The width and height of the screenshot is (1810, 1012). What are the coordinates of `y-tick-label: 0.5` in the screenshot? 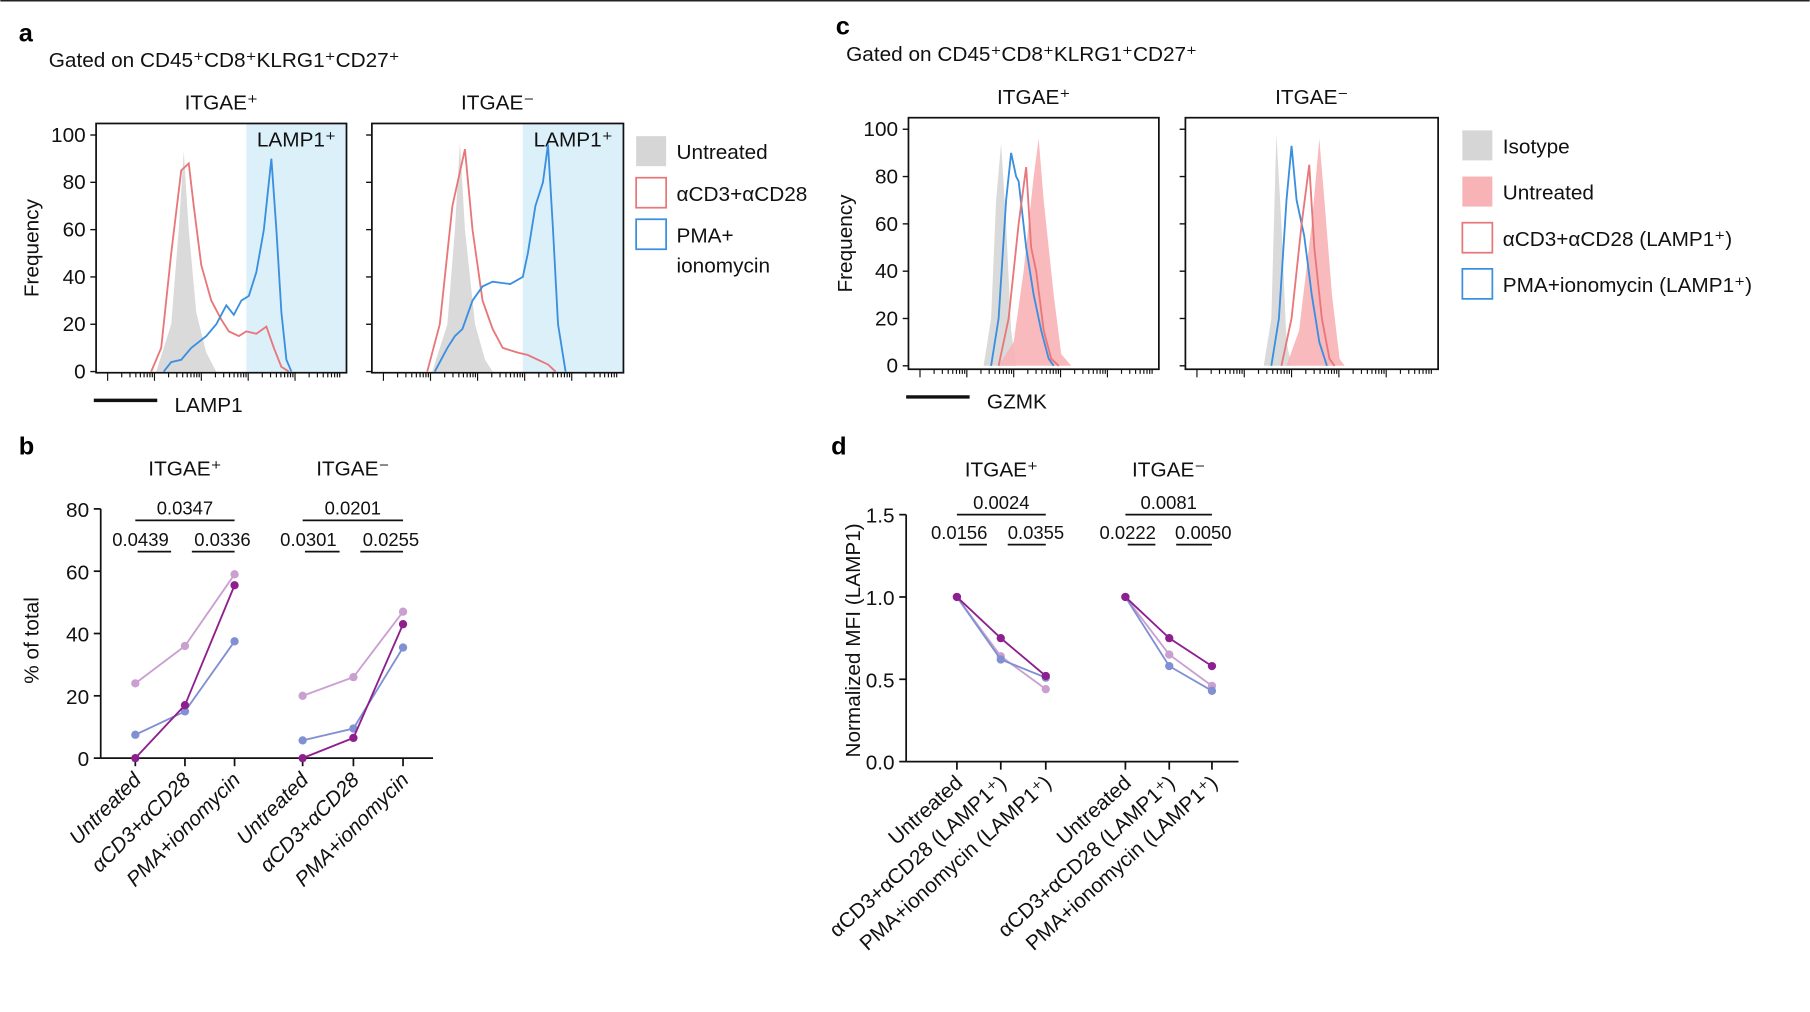 It's located at (880, 680).